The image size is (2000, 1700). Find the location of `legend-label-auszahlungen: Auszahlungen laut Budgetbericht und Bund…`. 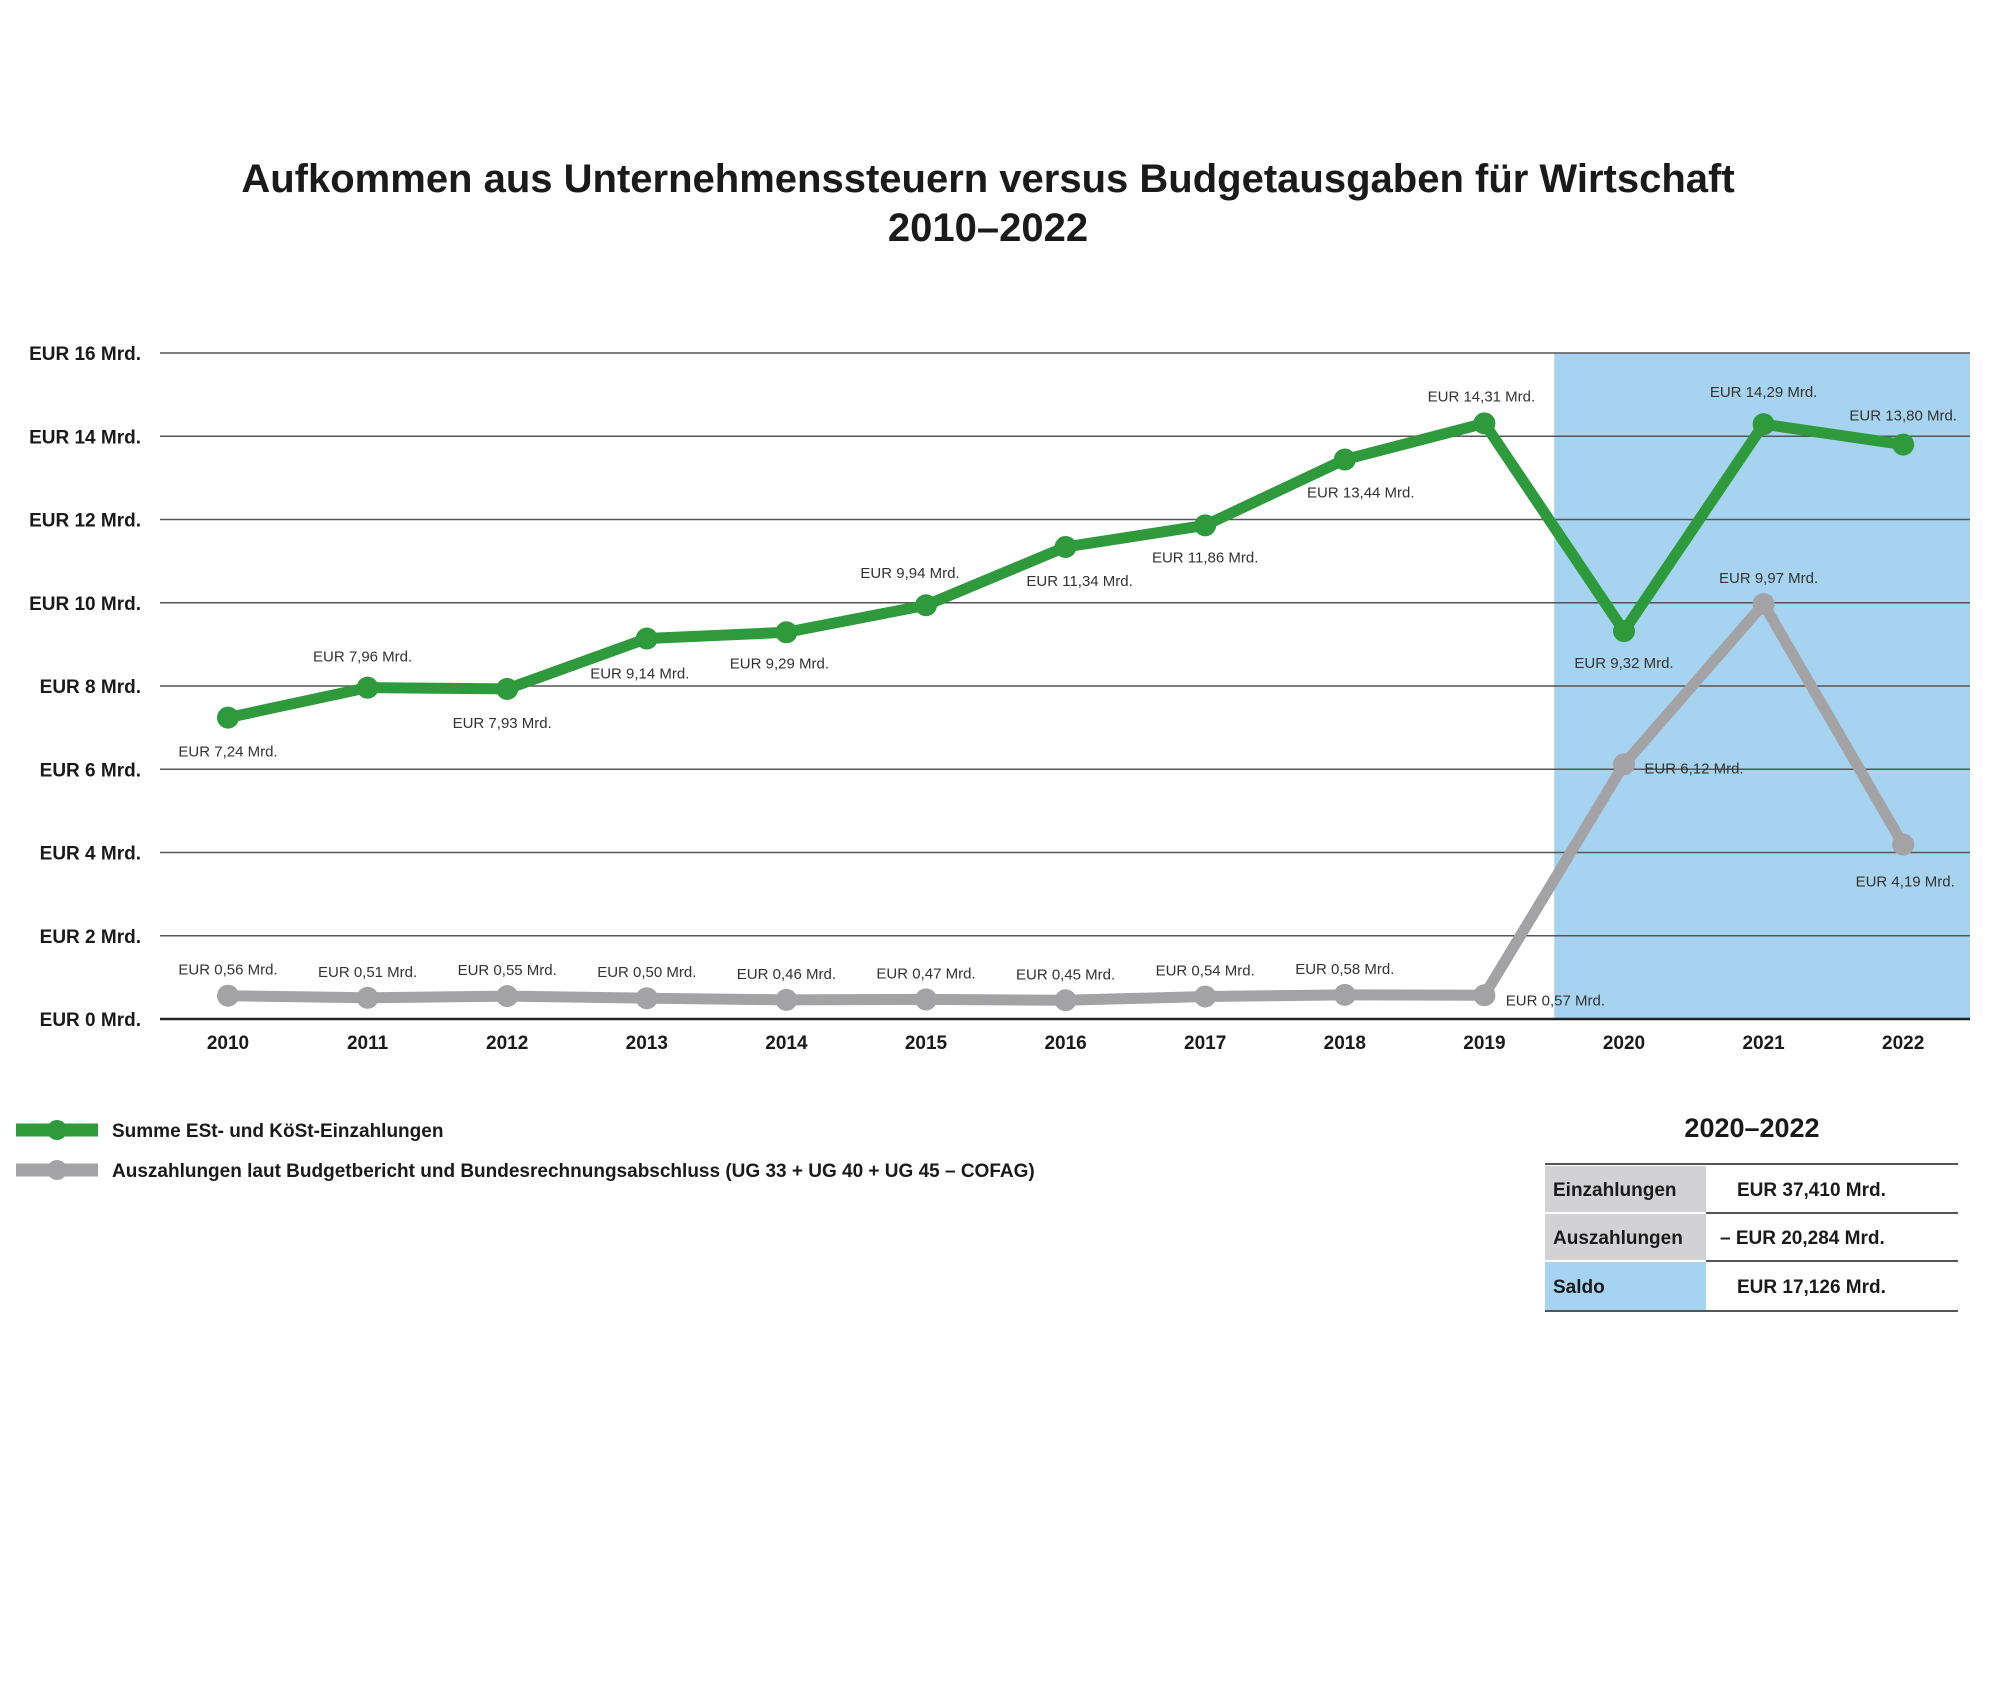

legend-label-auszahlungen: Auszahlungen laut Budgetbericht und Bund… is located at coordinates (573, 1171).